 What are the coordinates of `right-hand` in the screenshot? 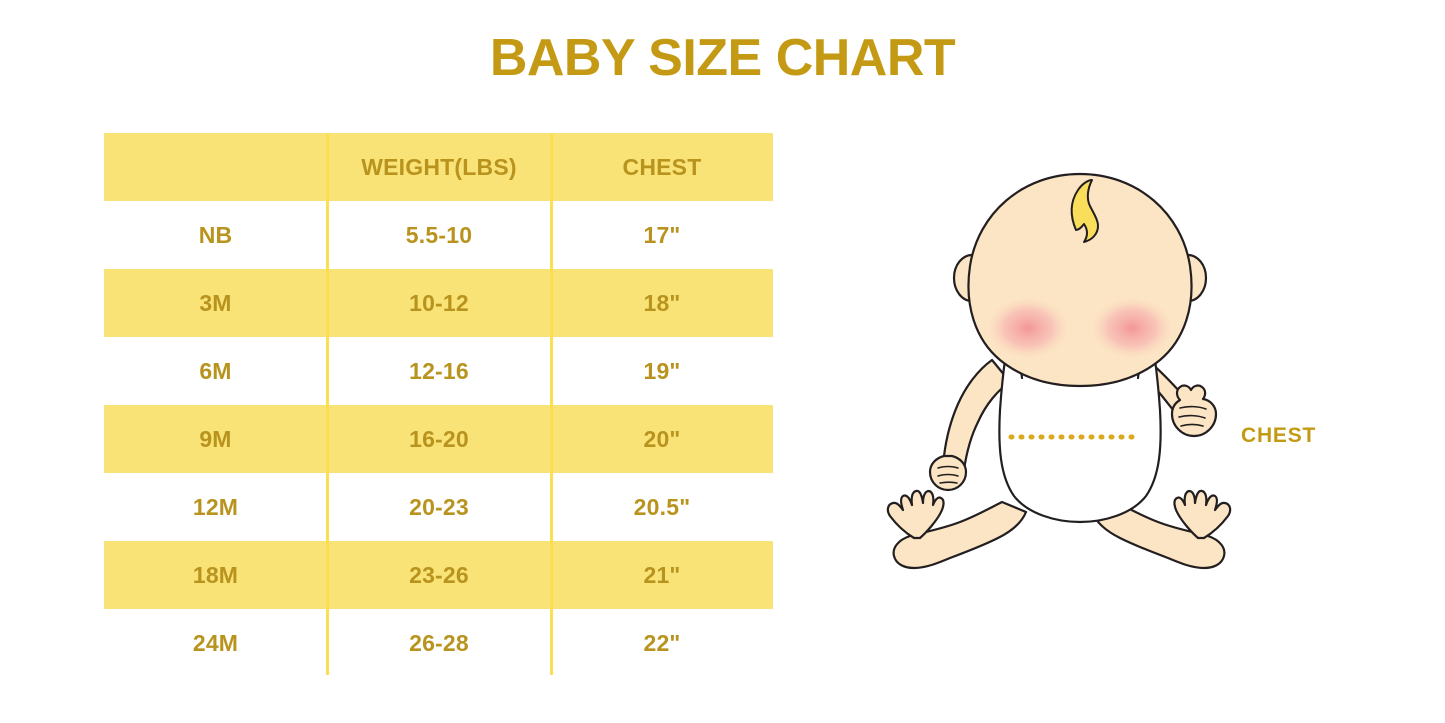 It's located at (1194, 411).